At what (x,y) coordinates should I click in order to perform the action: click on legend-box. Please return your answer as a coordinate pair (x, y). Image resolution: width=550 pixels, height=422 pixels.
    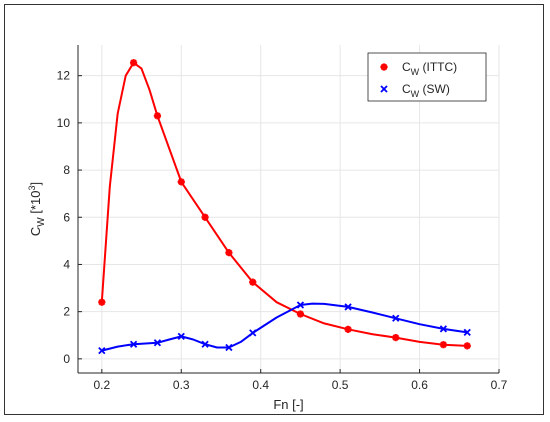
    Looking at the image, I should click on (427, 77).